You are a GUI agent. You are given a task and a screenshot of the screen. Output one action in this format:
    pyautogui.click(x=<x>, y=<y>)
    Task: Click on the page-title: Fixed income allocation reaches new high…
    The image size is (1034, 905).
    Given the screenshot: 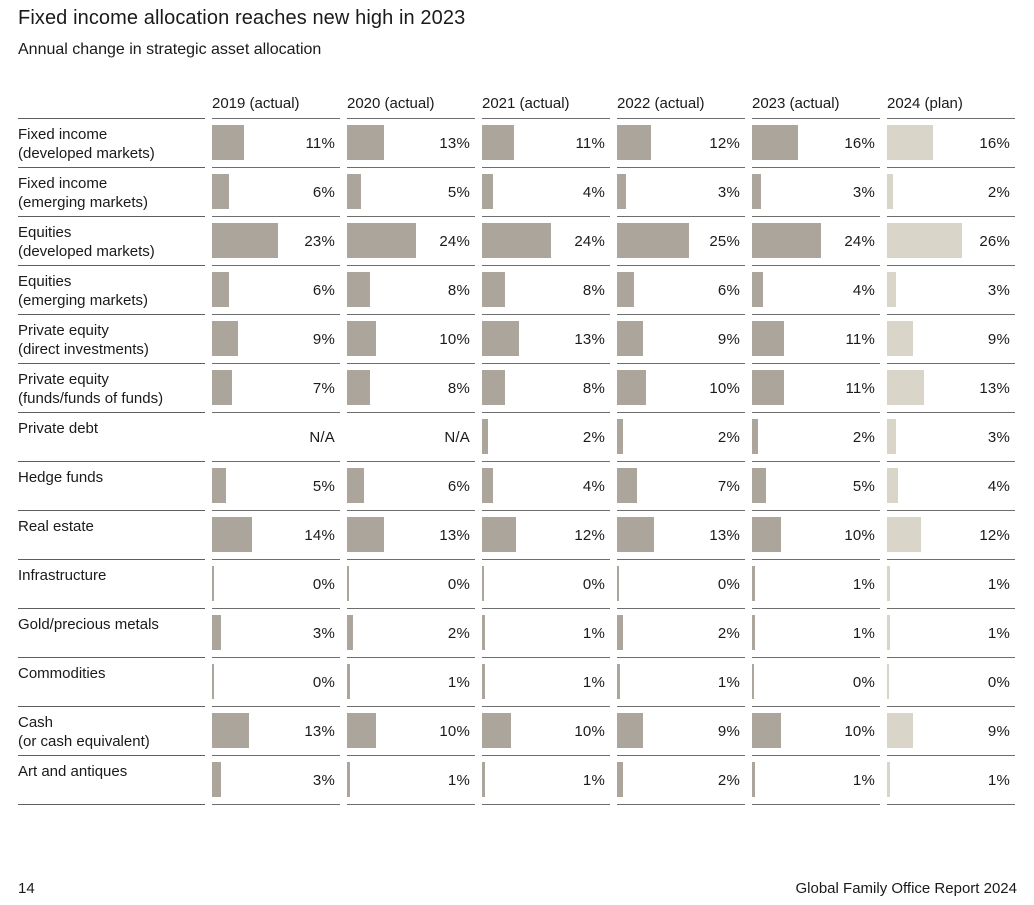 What is the action you would take?
    pyautogui.click(x=242, y=18)
    